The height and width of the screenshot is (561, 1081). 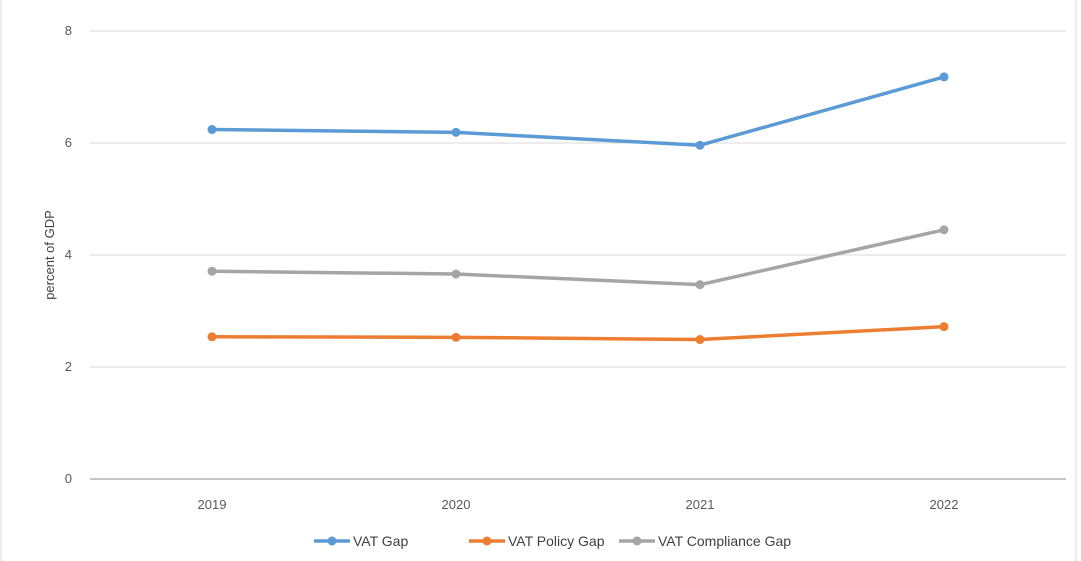 I want to click on y-tick-label: 2, so click(x=68, y=366).